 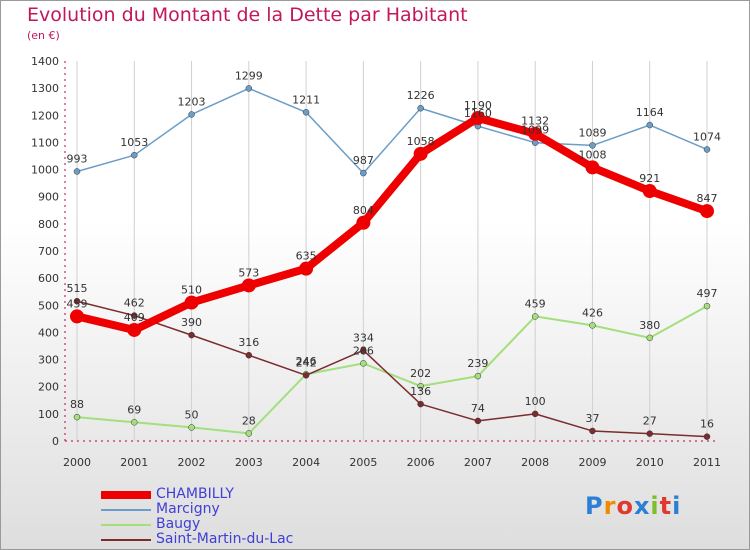 I want to click on y-tick-label: 1000, so click(x=45, y=170).